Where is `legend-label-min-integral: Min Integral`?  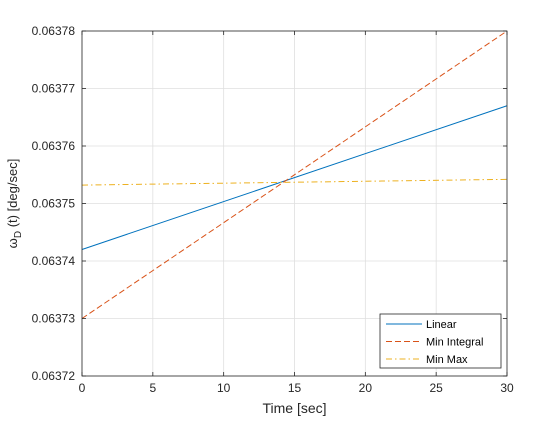
legend-label-min-integral: Min Integral is located at coordinates (454, 343).